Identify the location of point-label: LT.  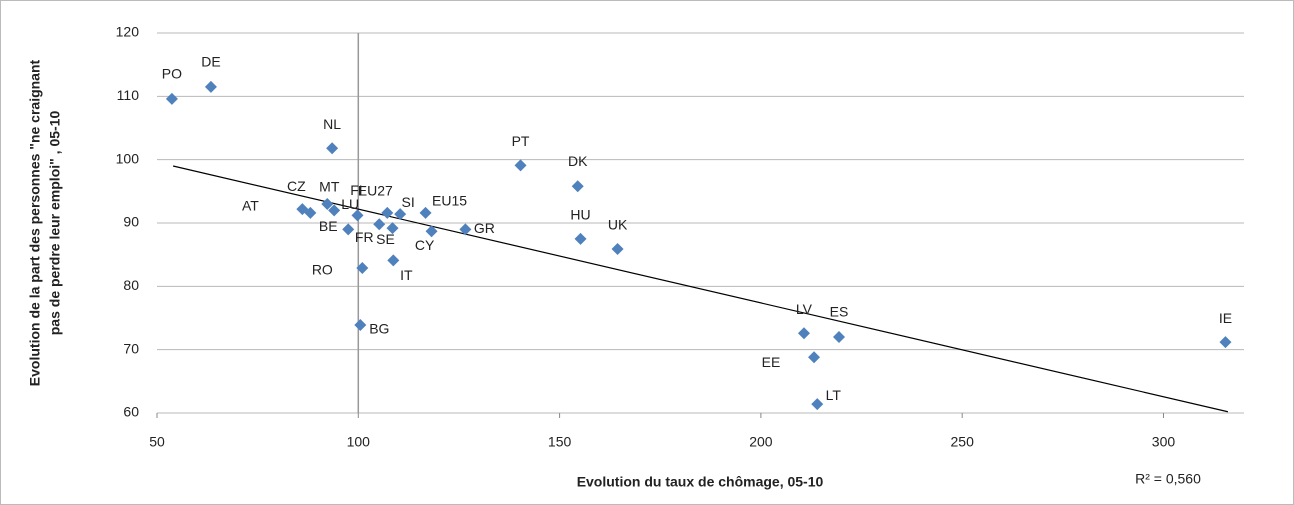
(834, 395).